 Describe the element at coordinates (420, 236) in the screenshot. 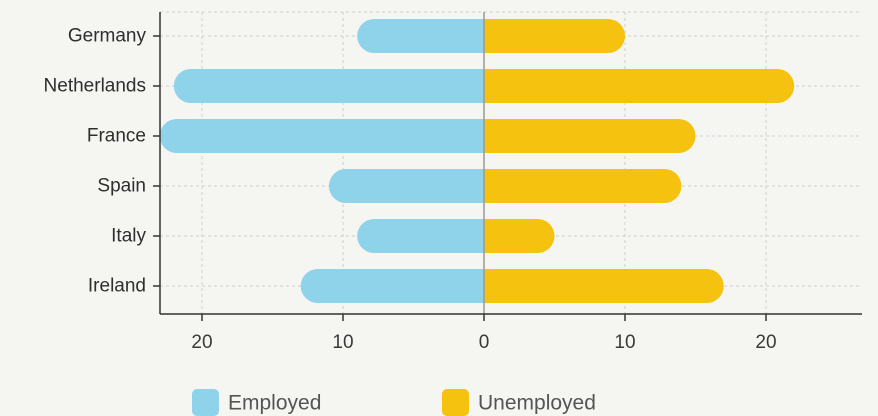

I see `bar-employed-italy` at that location.